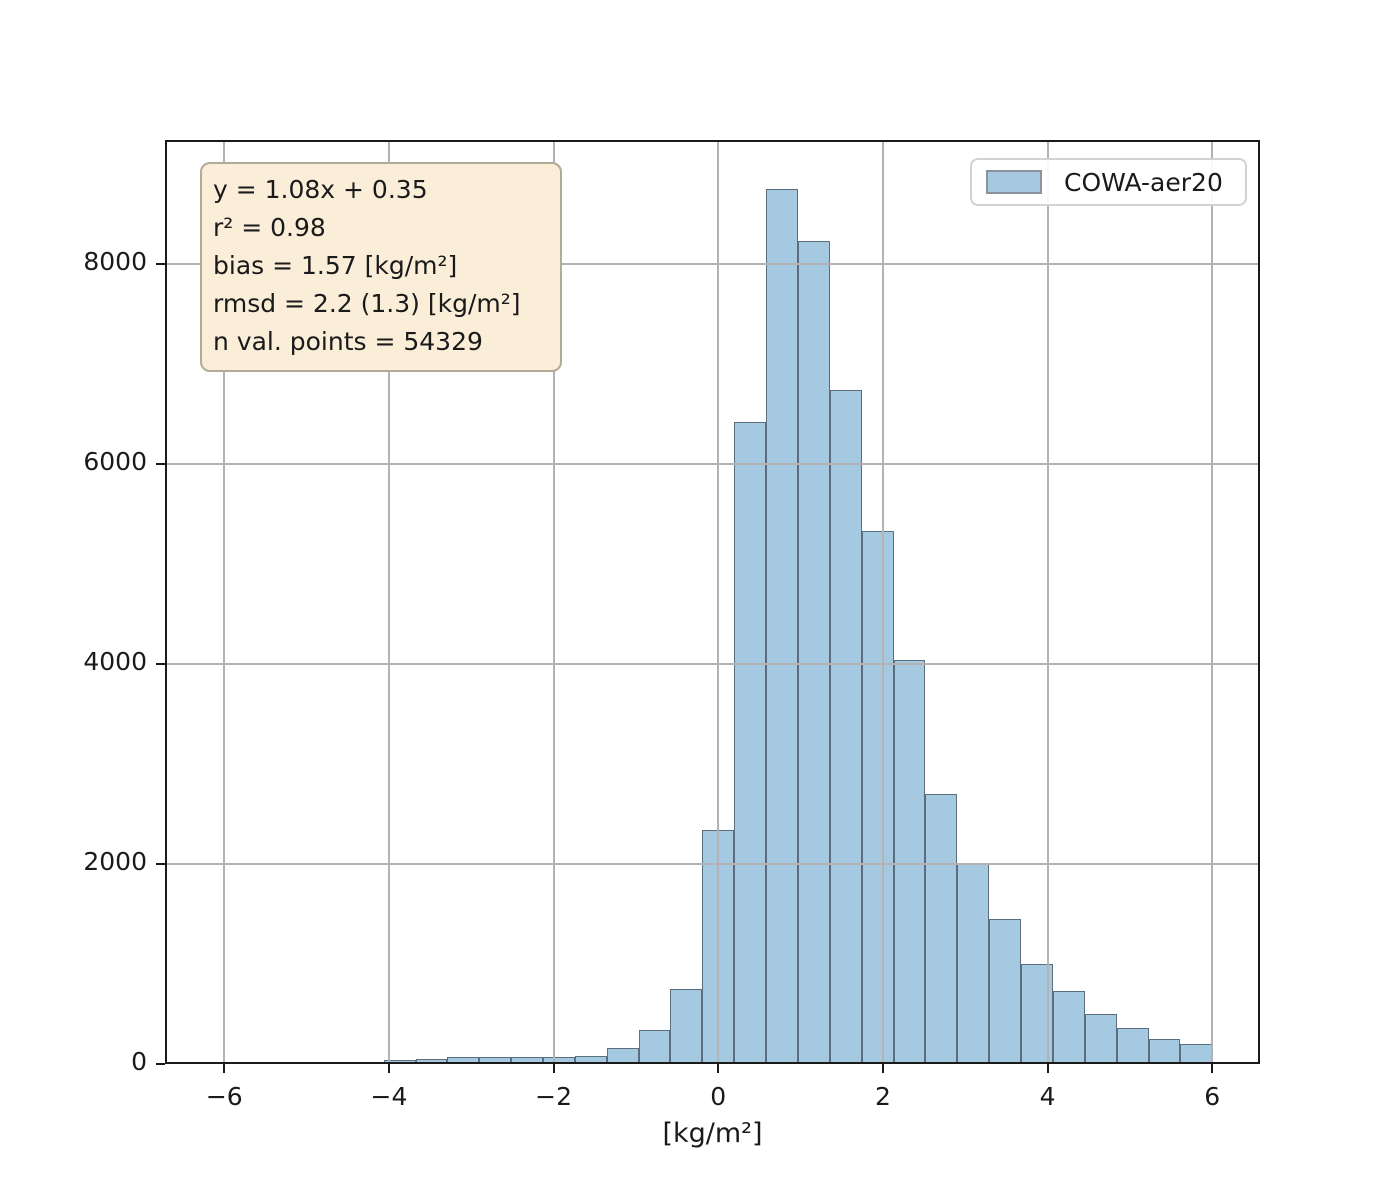  Describe the element at coordinates (335, 265) in the screenshot. I see `stats-line-bias: bias = 1.57 [kg/m²]` at that location.